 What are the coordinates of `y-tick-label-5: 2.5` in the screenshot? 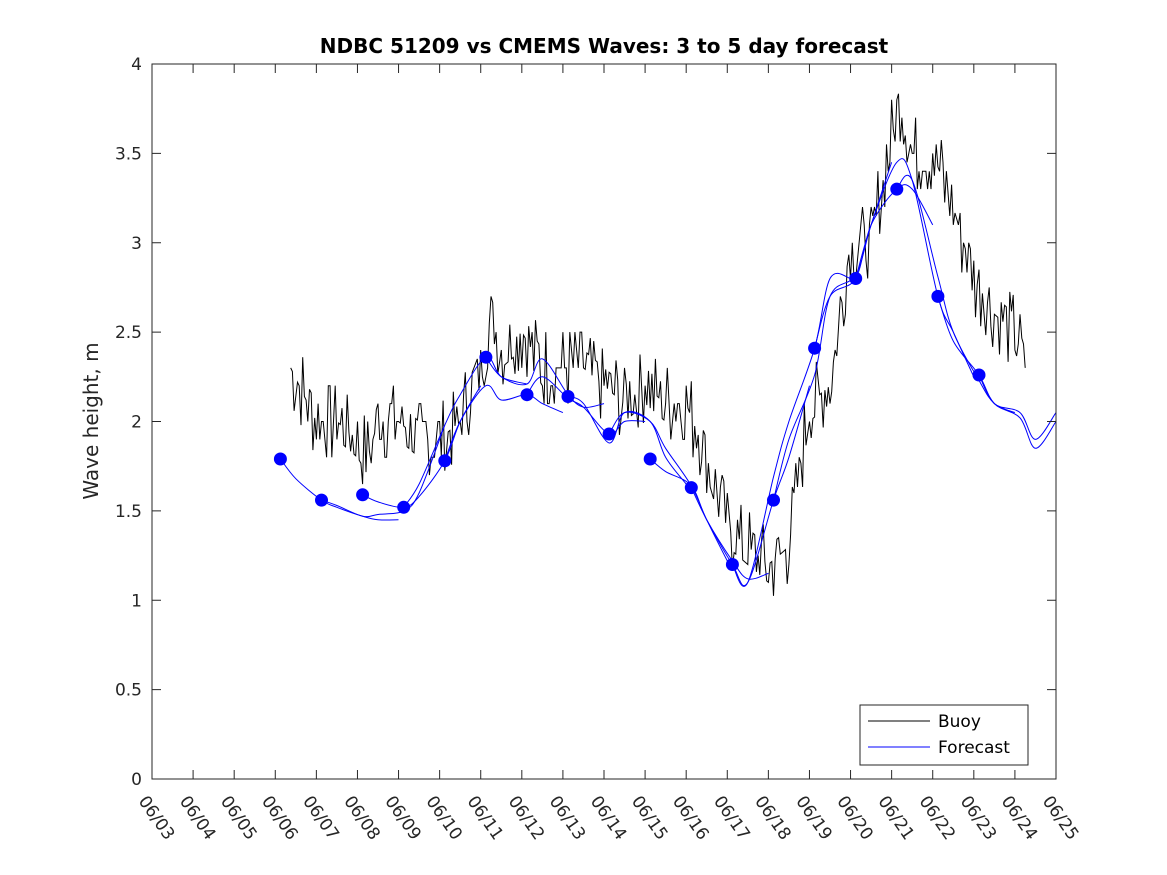 It's located at (128, 333).